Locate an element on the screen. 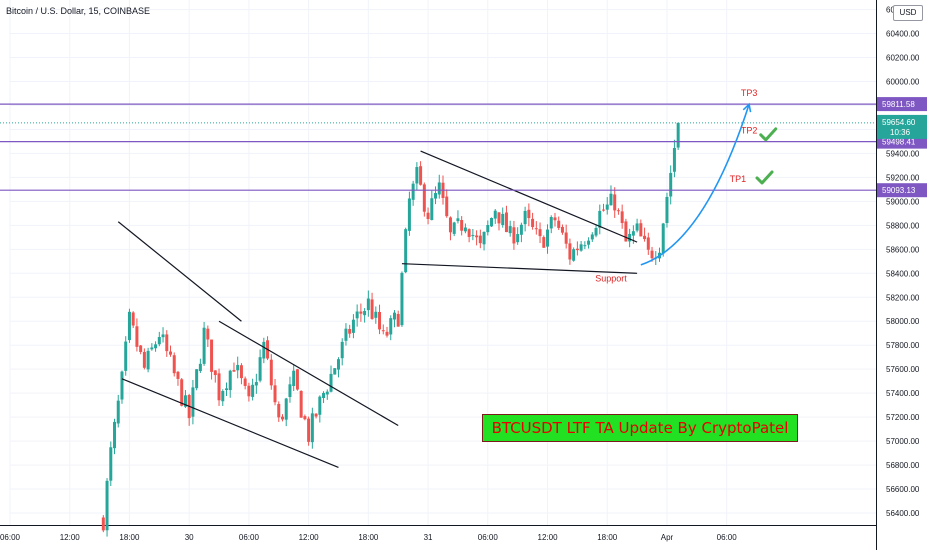 The height and width of the screenshot is (550, 932). price-tick-label: 58200.00 is located at coordinates (903, 297).